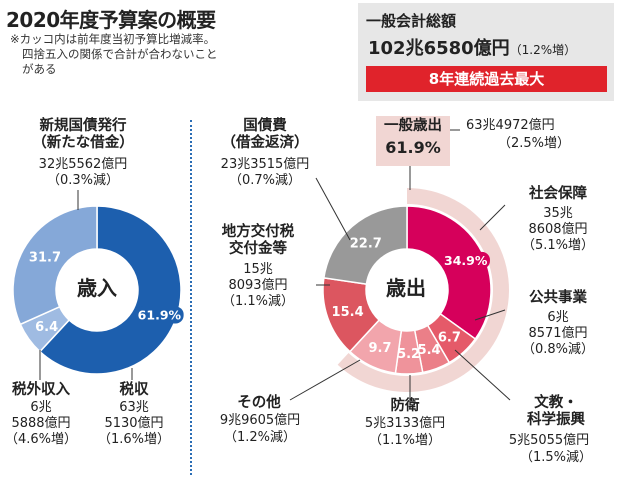  What do you see at coordinates (558, 213) in the screenshot?
I see `social-security-amount-1: 35兆` at bounding box center [558, 213].